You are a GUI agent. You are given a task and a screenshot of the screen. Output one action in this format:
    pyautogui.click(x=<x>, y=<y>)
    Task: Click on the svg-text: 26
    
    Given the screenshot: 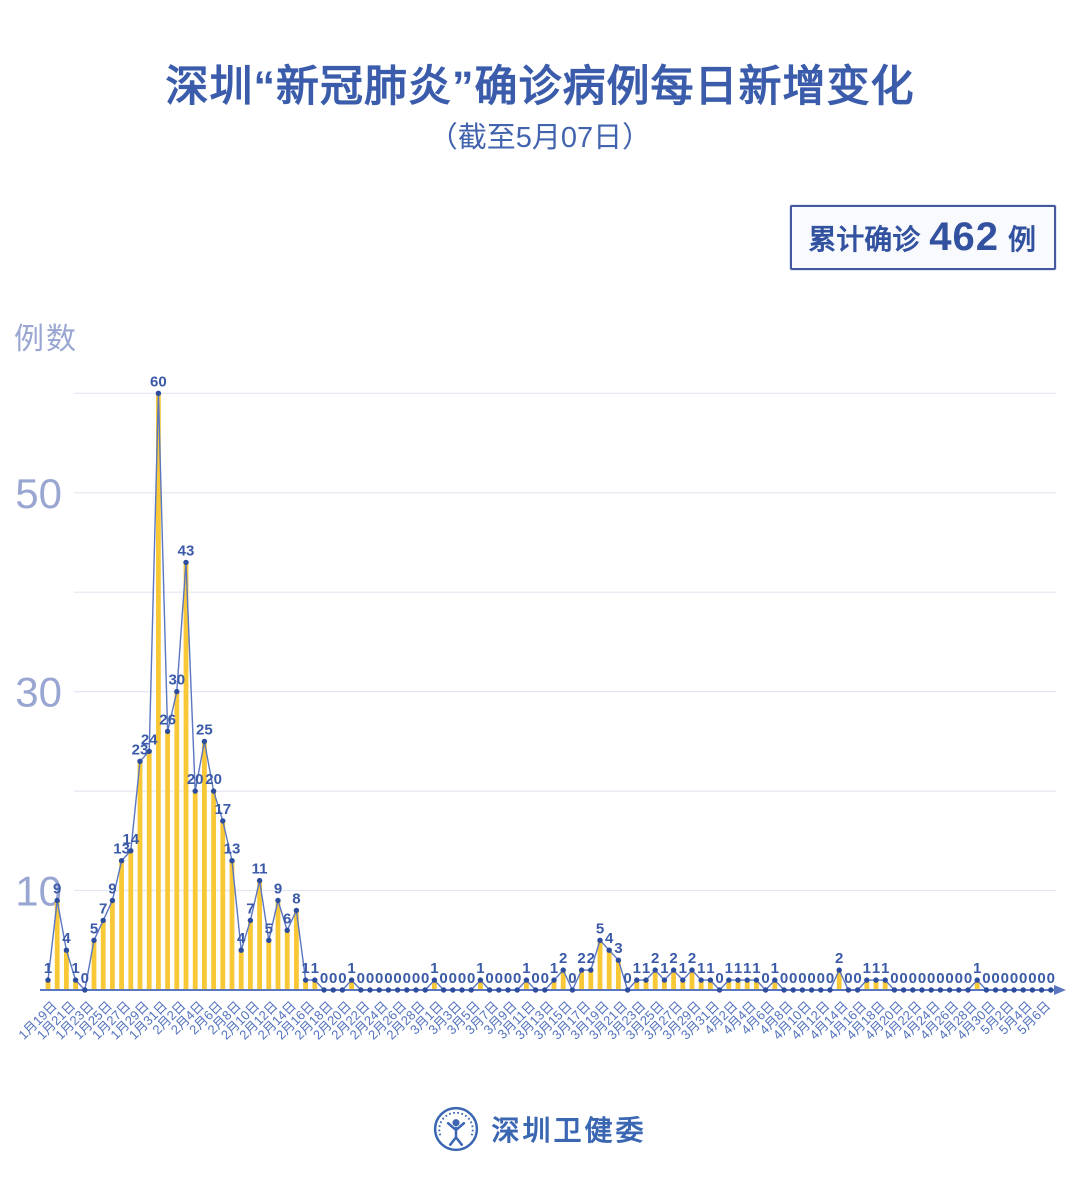 What is the action you would take?
    pyautogui.click(x=167, y=719)
    